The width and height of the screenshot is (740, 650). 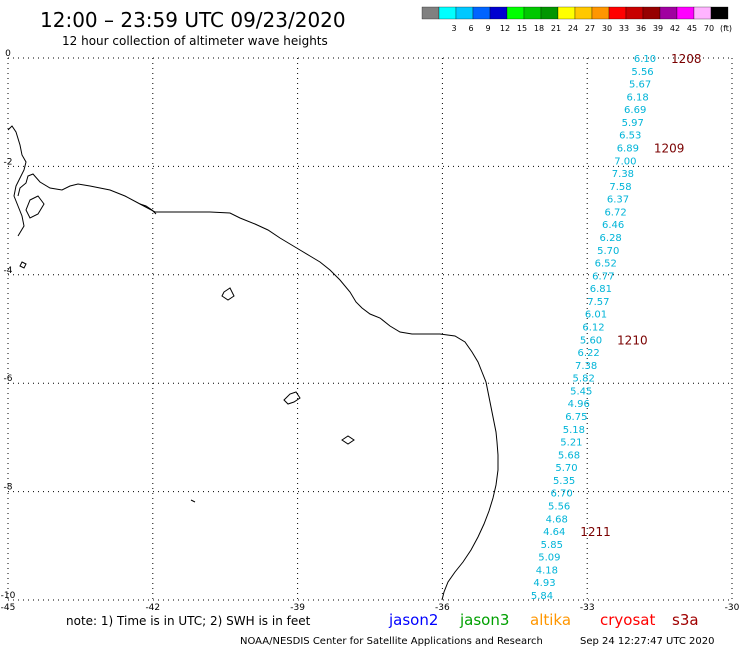 I want to click on wave-height-value: 6.12, so click(x=593, y=328).